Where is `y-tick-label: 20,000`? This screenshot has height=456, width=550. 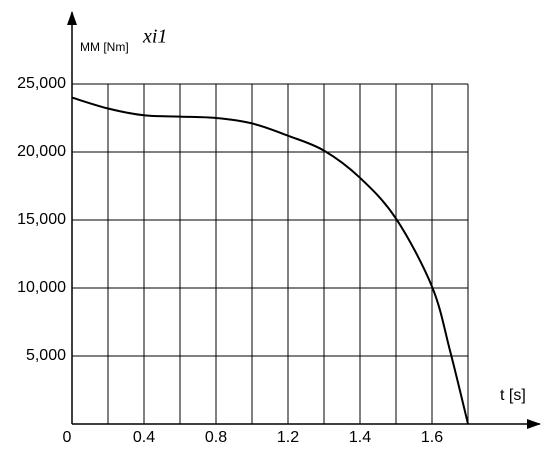 y-tick-label: 20,000 is located at coordinates (41, 151).